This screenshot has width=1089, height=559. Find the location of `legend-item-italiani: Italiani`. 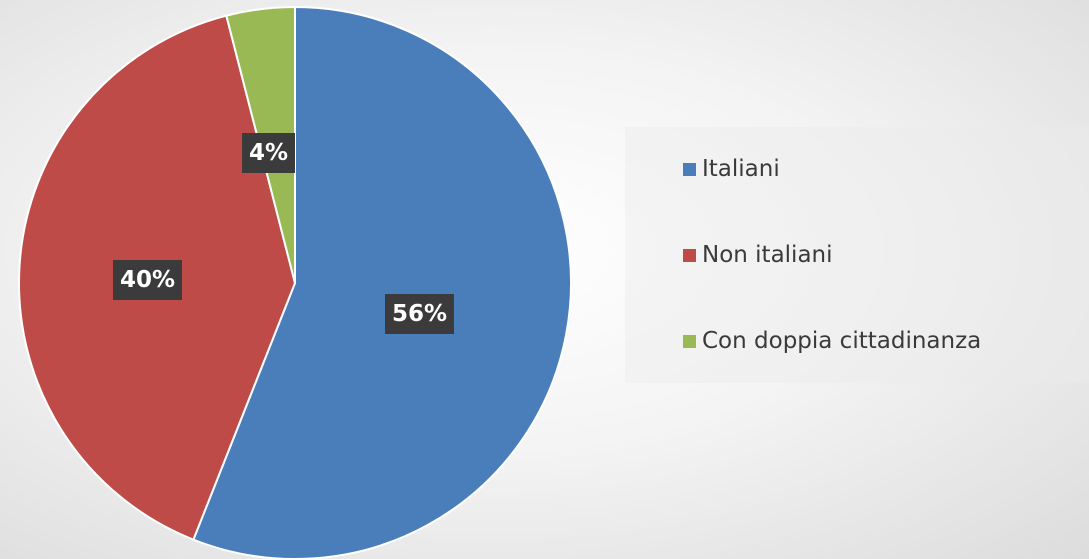

legend-item-italiani: Italiani is located at coordinates (731, 169).